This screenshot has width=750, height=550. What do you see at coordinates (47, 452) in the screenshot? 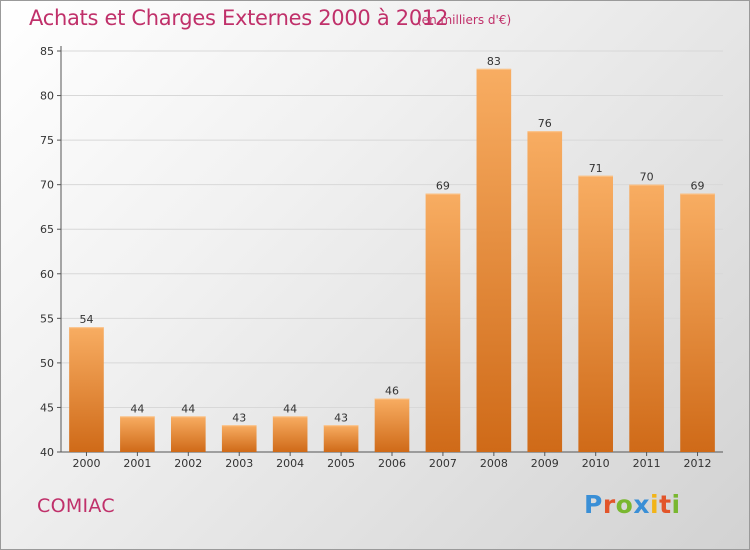
I see `y-tick-label: 40` at bounding box center [47, 452].